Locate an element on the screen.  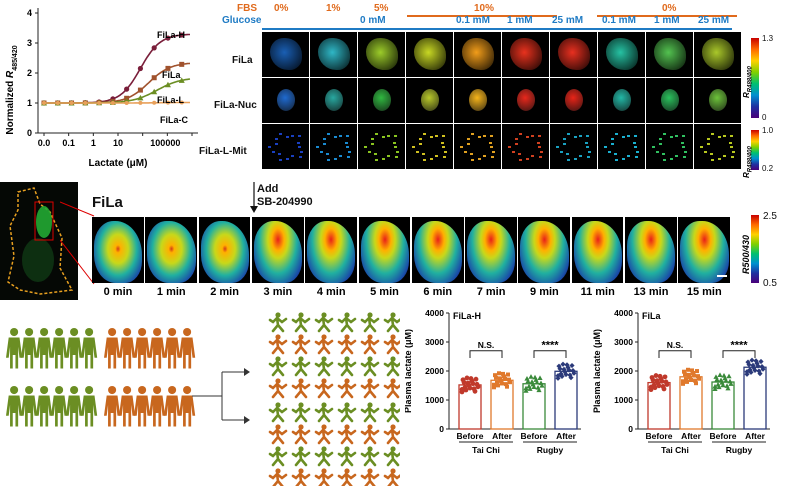
colorbar-2-top: 1.0 is located at coordinates (768, 130).